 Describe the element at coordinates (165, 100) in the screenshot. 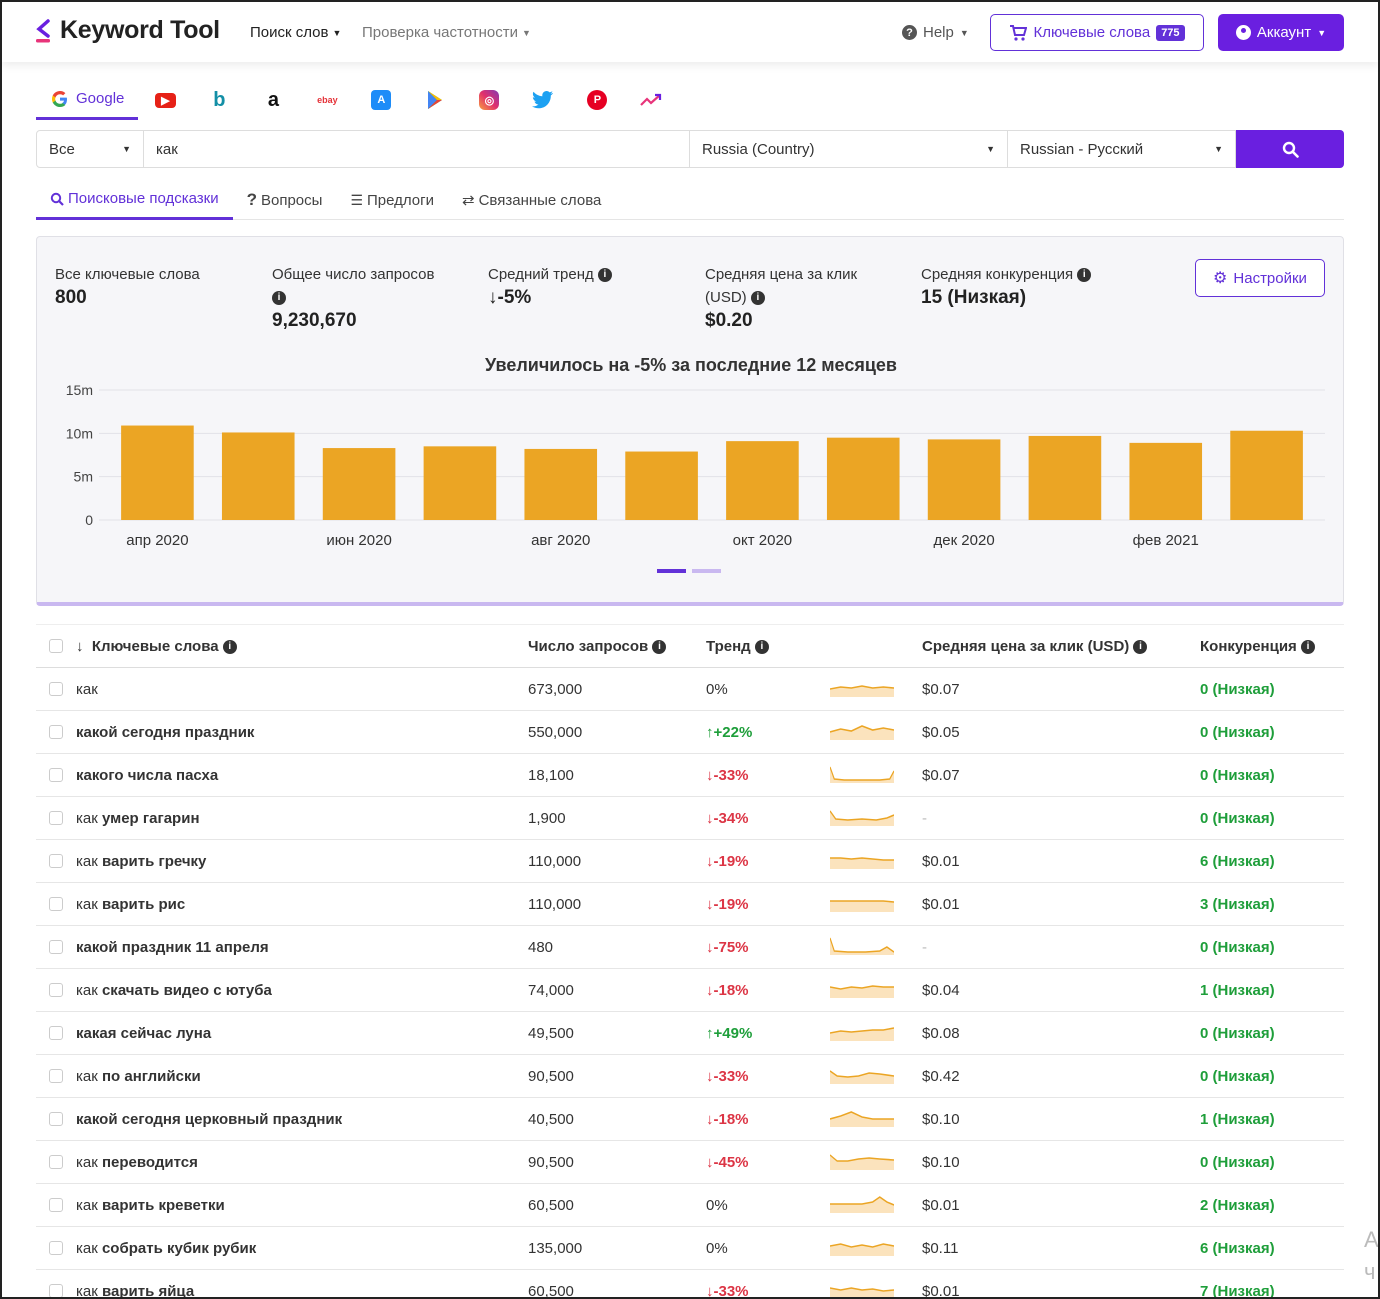

I see `tab-youtube: ▶` at that location.